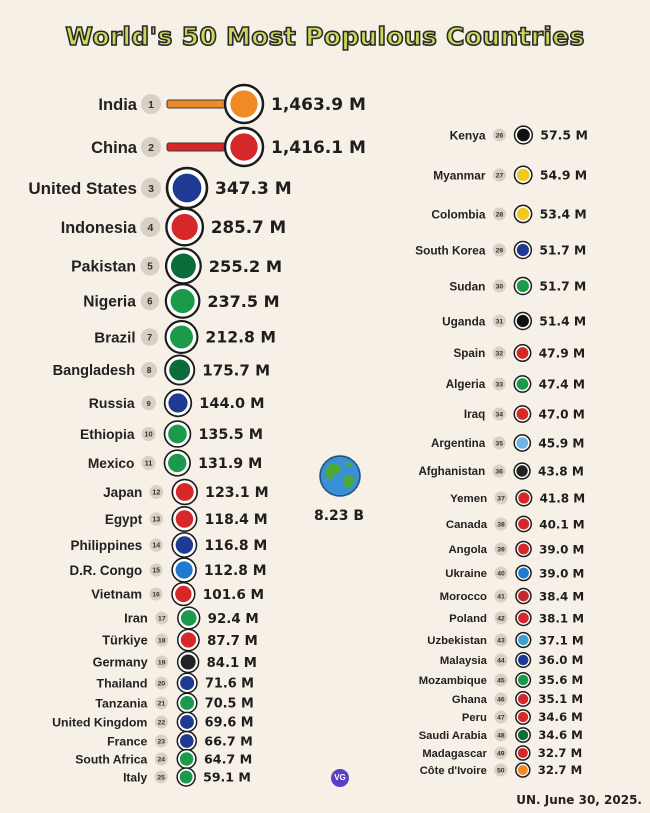  I want to click on country-row: Mozambique 45 35.6 M, so click(501, 680).